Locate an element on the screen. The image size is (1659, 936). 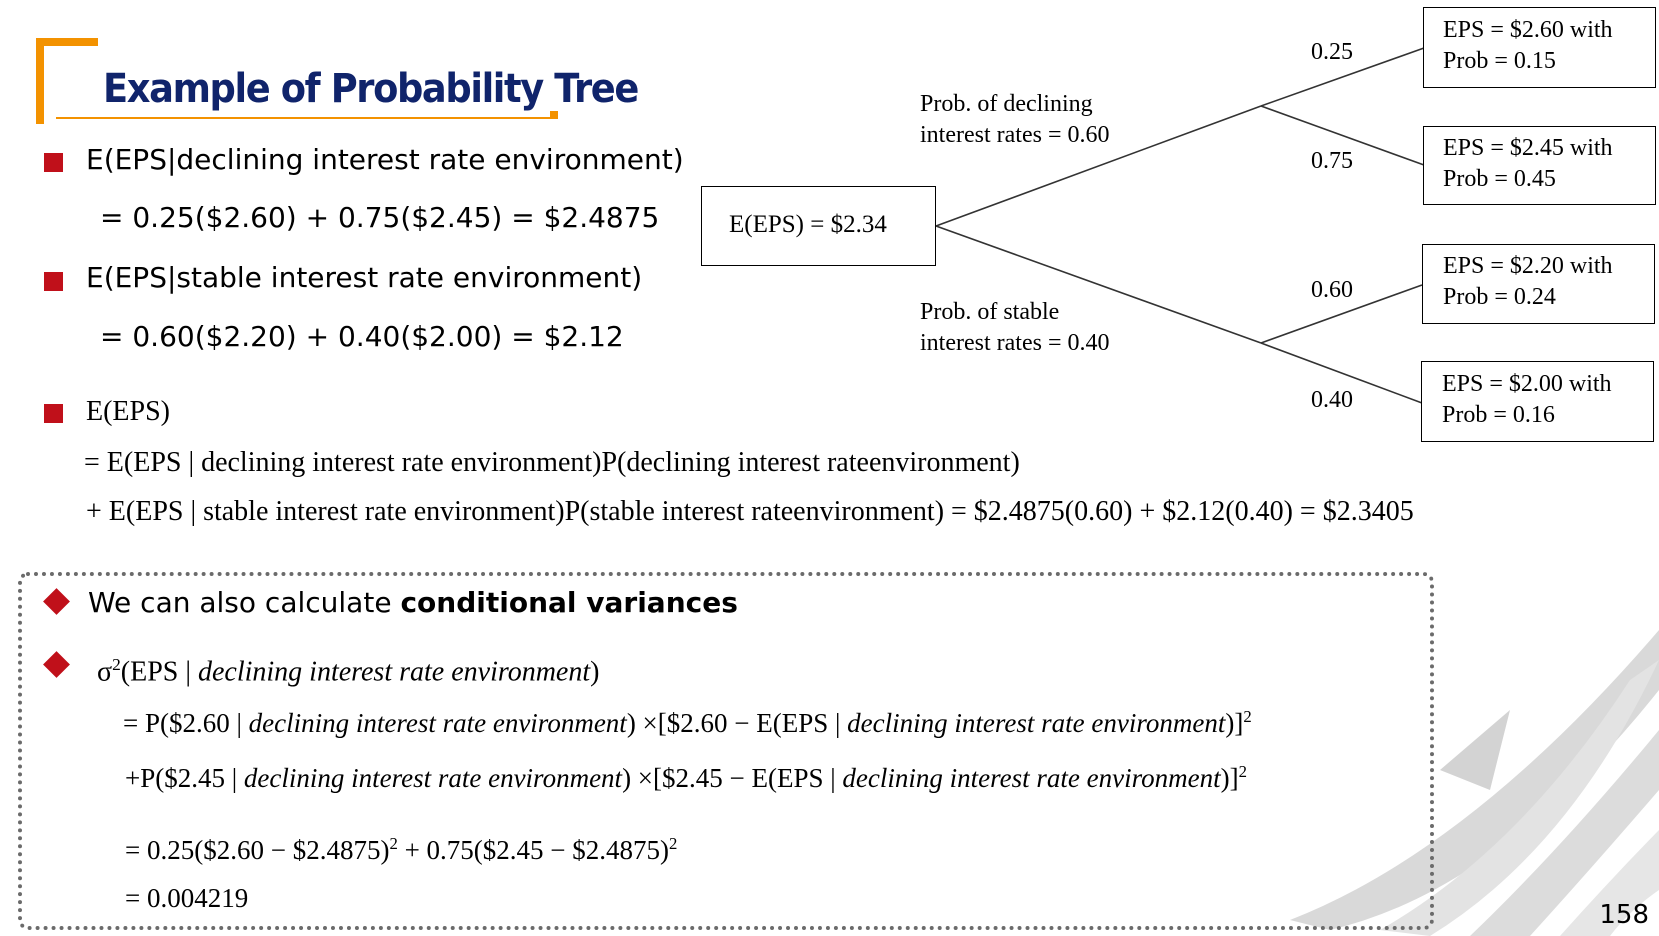
variance-line-3-b: + 0.75($2.45 − $2.4875) is located at coordinates (533, 850).